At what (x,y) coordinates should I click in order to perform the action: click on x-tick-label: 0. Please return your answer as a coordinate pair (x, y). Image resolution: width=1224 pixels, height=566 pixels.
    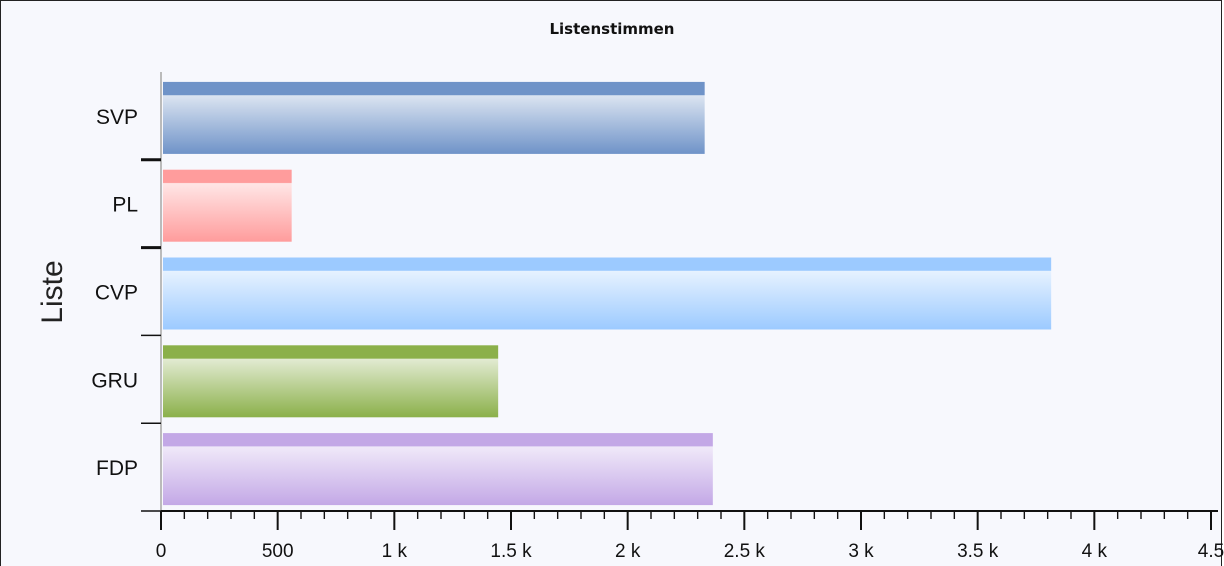
    Looking at the image, I should click on (161, 551).